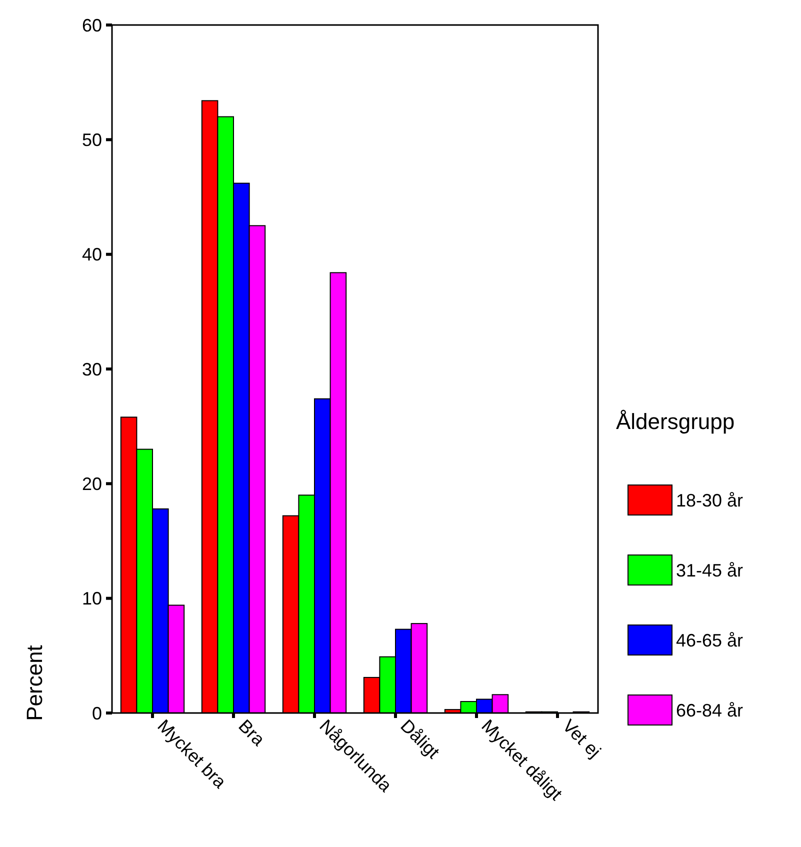  I want to click on y-tick-label: 30, so click(92, 369).